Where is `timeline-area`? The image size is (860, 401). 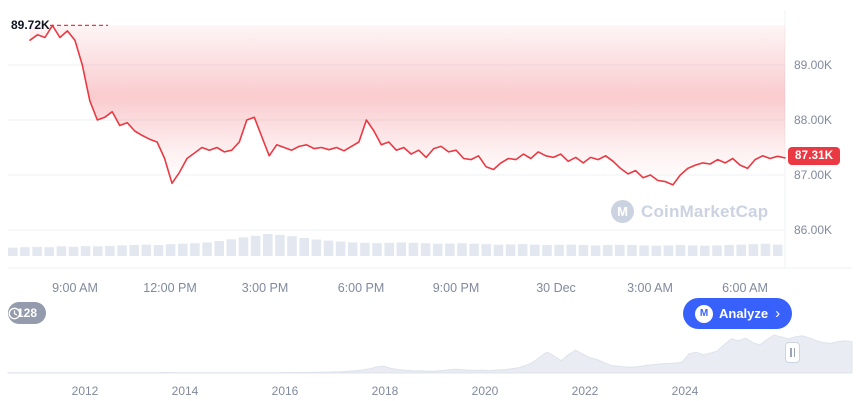 timeline-area is located at coordinates (430, 354).